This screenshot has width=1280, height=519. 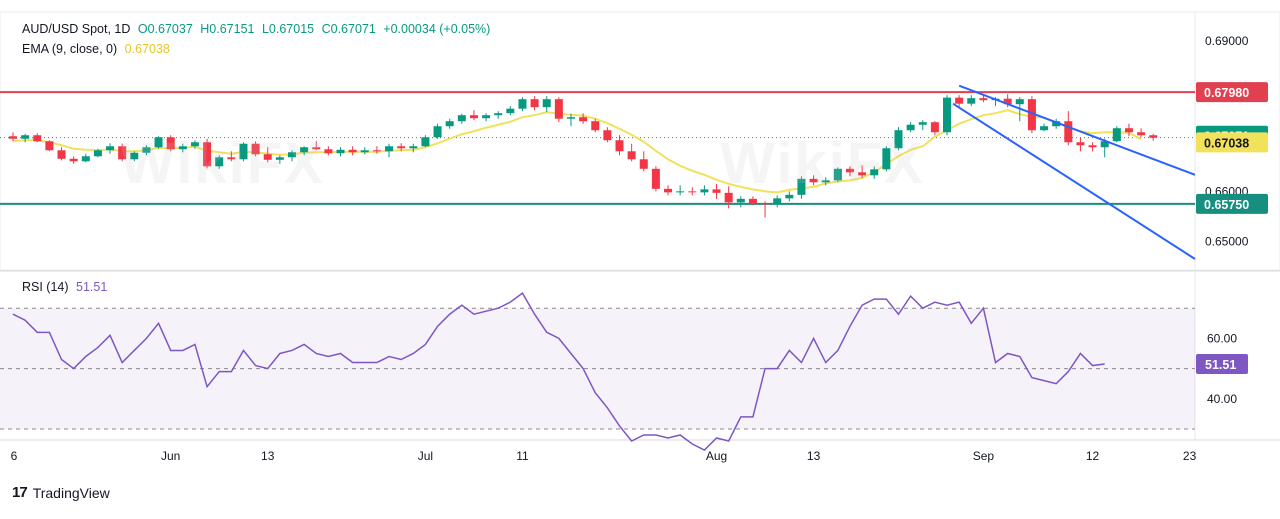 I want to click on ema-label: EMA (9, close, 0), so click(x=70, y=49).